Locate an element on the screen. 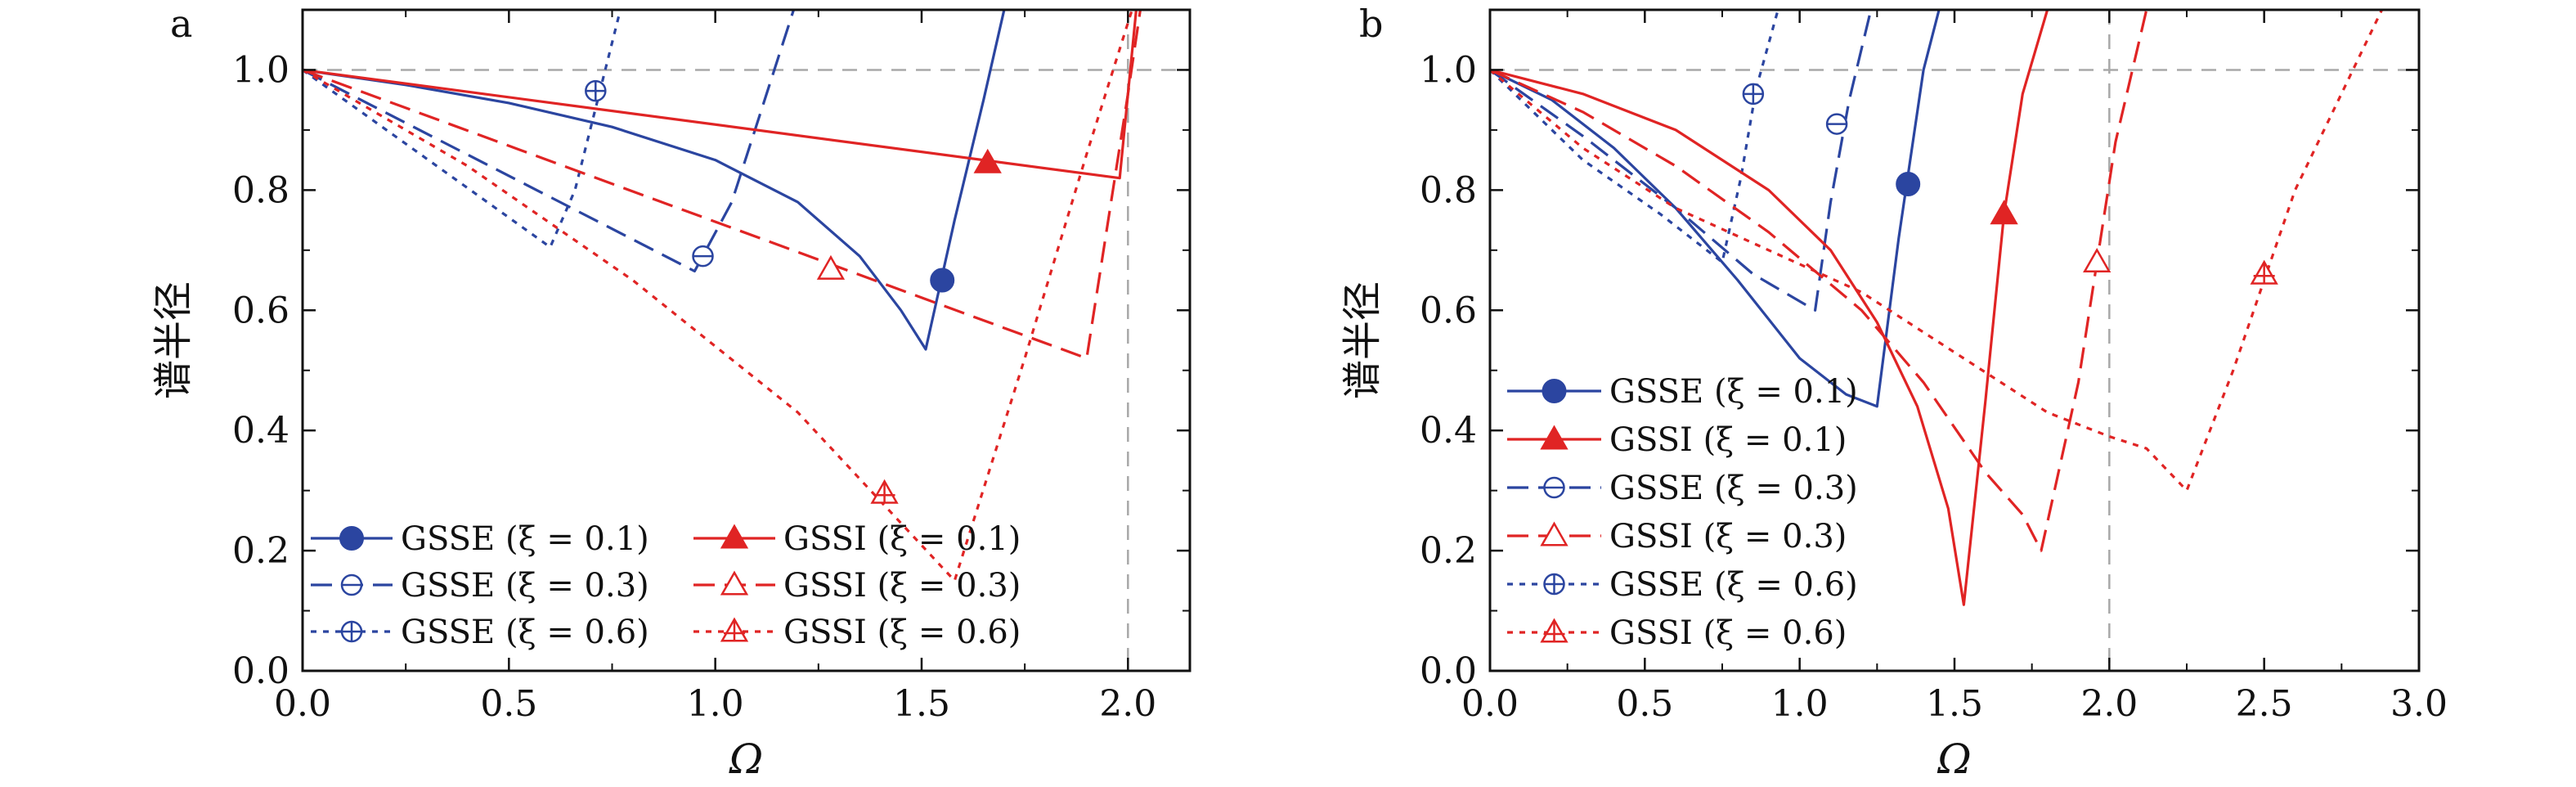  x-tick-label: 2.5 is located at coordinates (2264, 704).